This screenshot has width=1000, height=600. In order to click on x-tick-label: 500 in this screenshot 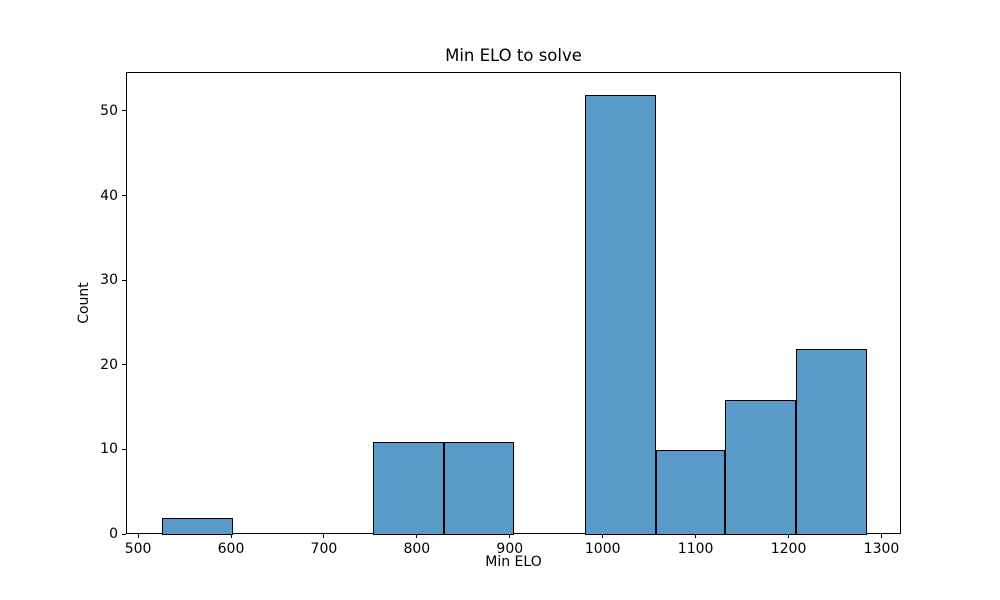, I will do `click(138, 549)`.